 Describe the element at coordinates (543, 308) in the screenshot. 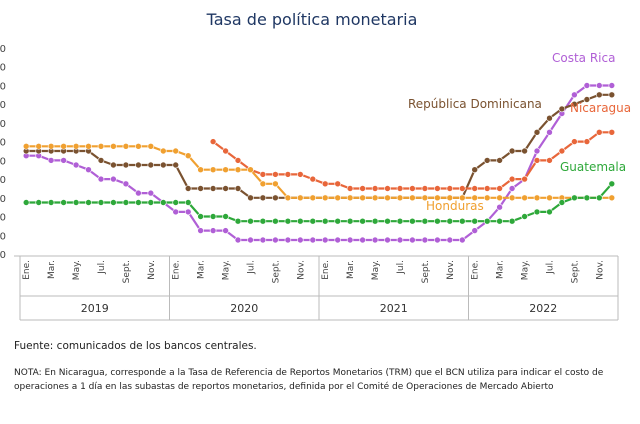

I see `year-label: 2022` at that location.